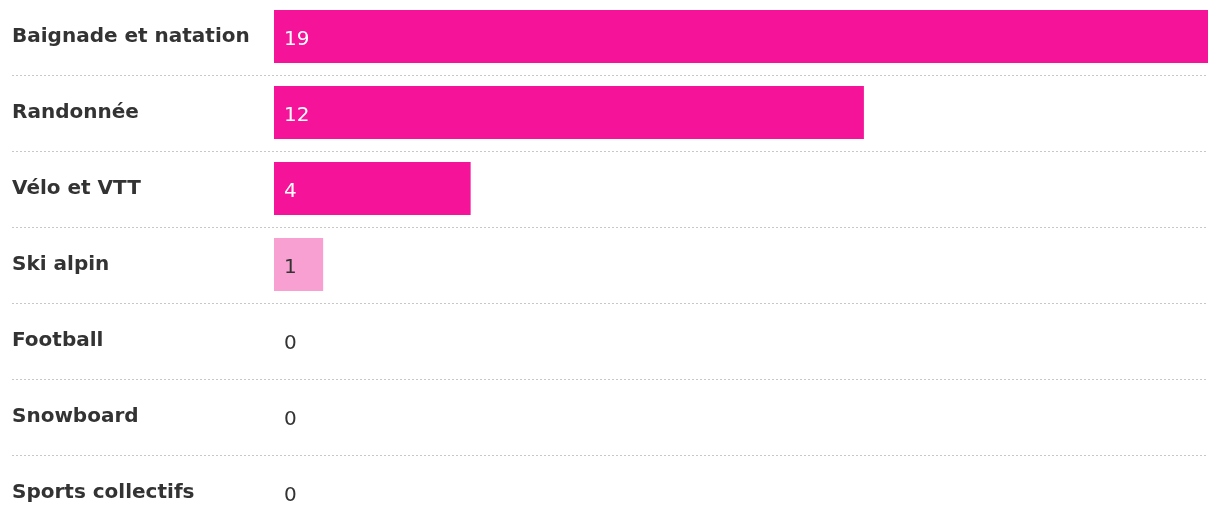 The width and height of the screenshot is (1220, 530). What do you see at coordinates (58, 338) in the screenshot?
I see `y-tick-label: Football` at bounding box center [58, 338].